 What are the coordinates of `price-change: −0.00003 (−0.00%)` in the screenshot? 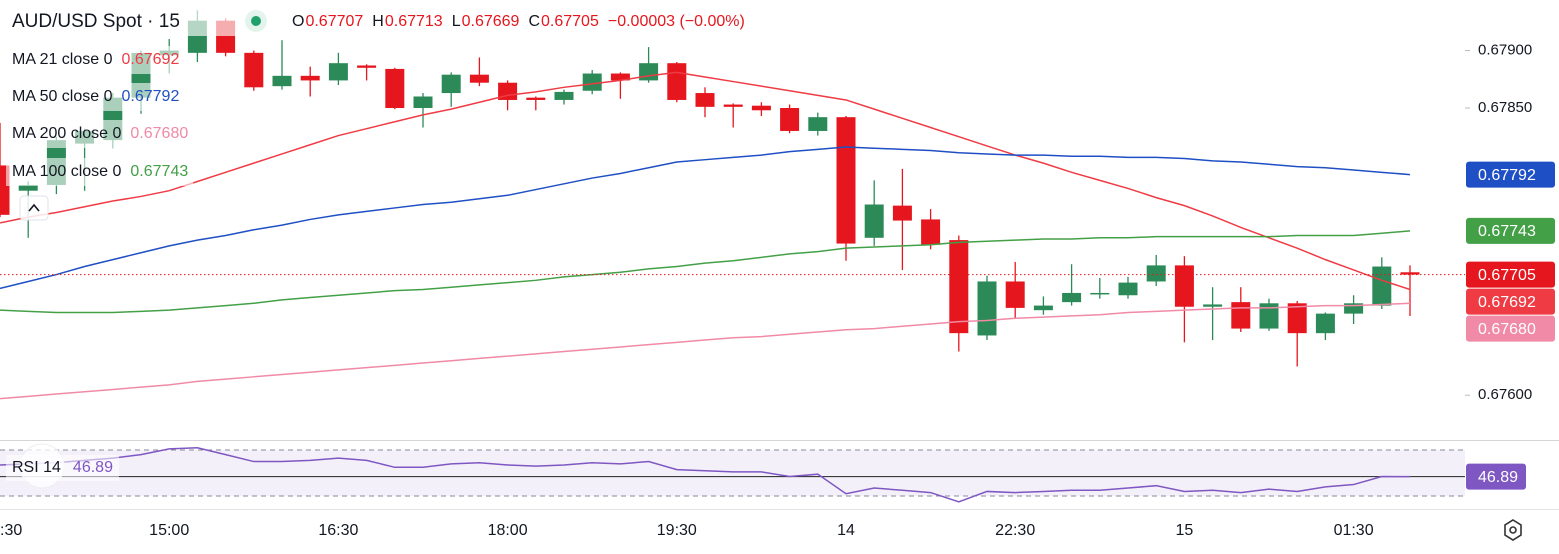 It's located at (676, 21).